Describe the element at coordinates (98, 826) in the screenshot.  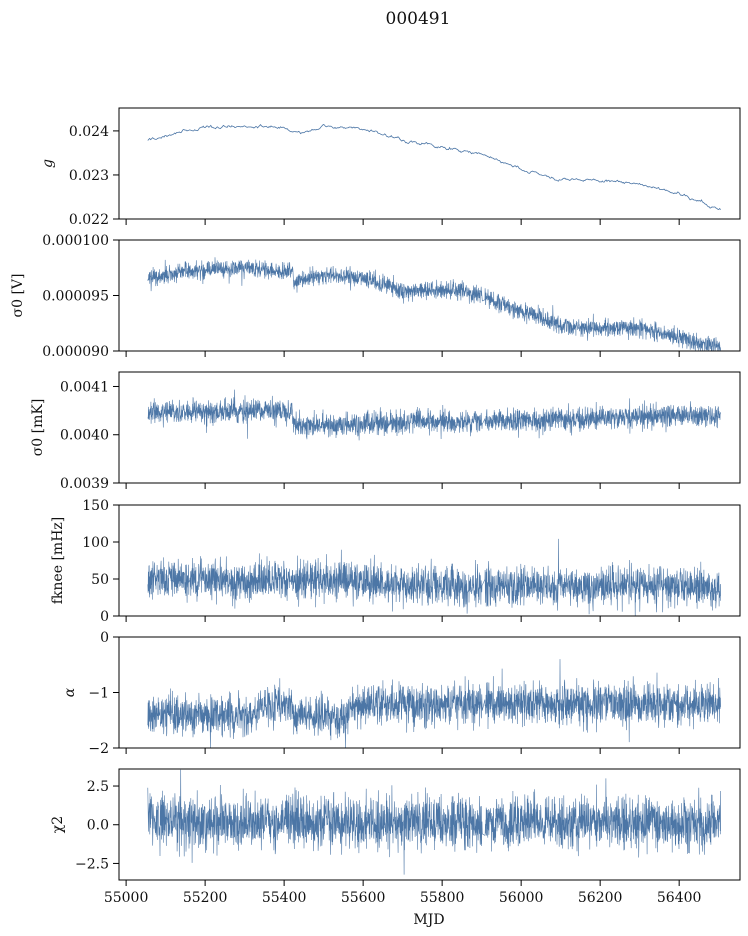
I see `y-tick-label: 0.0` at that location.